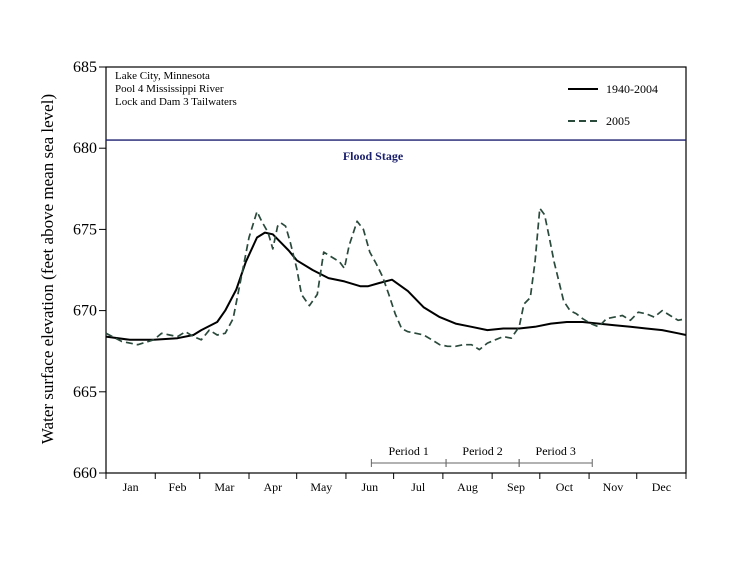  Describe the element at coordinates (85, 67) in the screenshot. I see `y-tick-label-685: 685` at that location.